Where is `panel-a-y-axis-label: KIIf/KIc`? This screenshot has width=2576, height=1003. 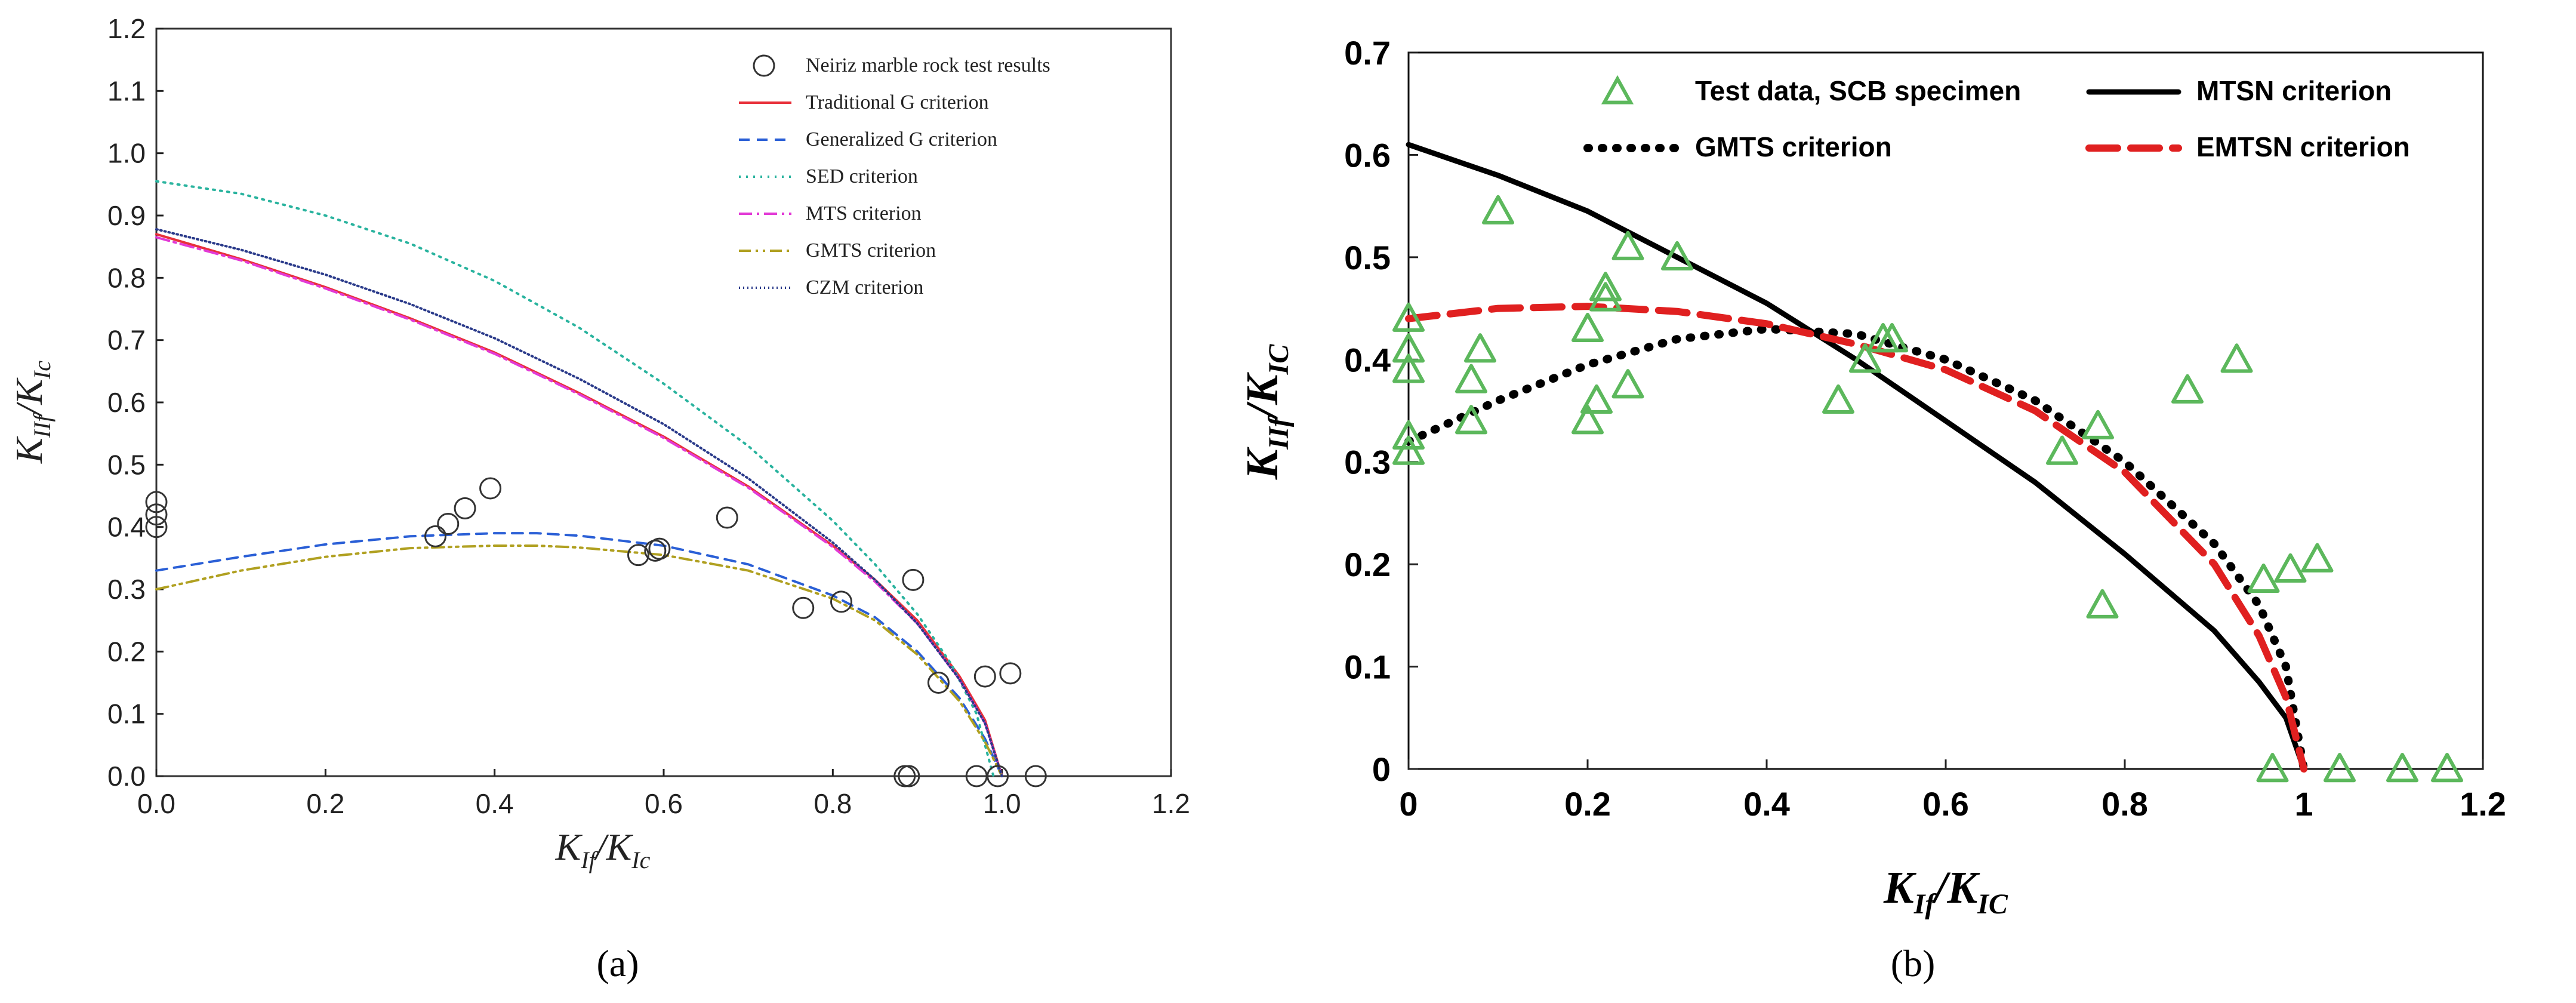
panel-a-y-axis-label: KIIf/KIc is located at coordinates (32, 412).